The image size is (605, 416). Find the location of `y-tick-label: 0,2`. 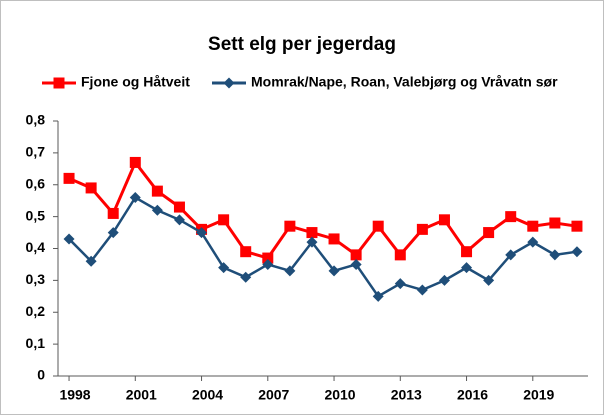

y-tick-label: 0,2 is located at coordinates (36, 311).